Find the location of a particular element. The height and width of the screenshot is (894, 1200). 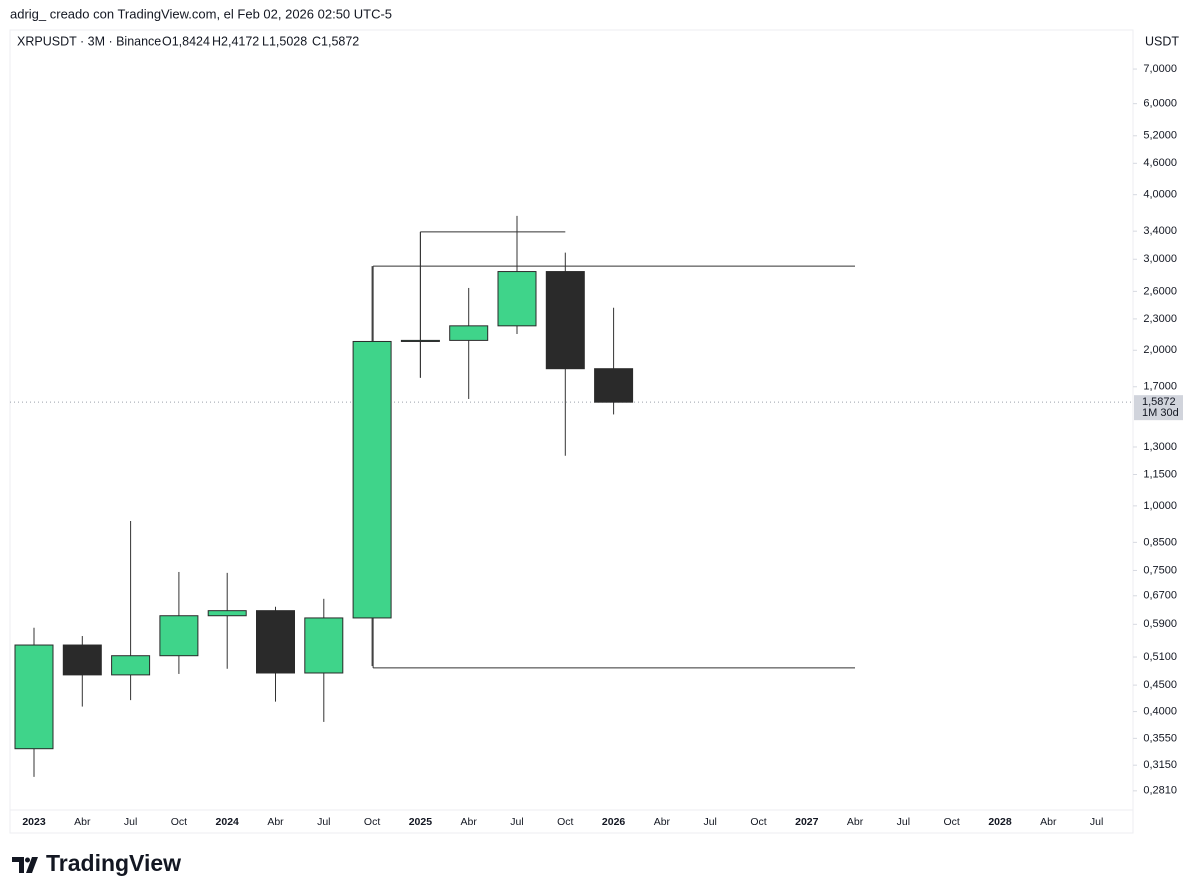

y-tick-label: 3,0000 is located at coordinates (1160, 259).